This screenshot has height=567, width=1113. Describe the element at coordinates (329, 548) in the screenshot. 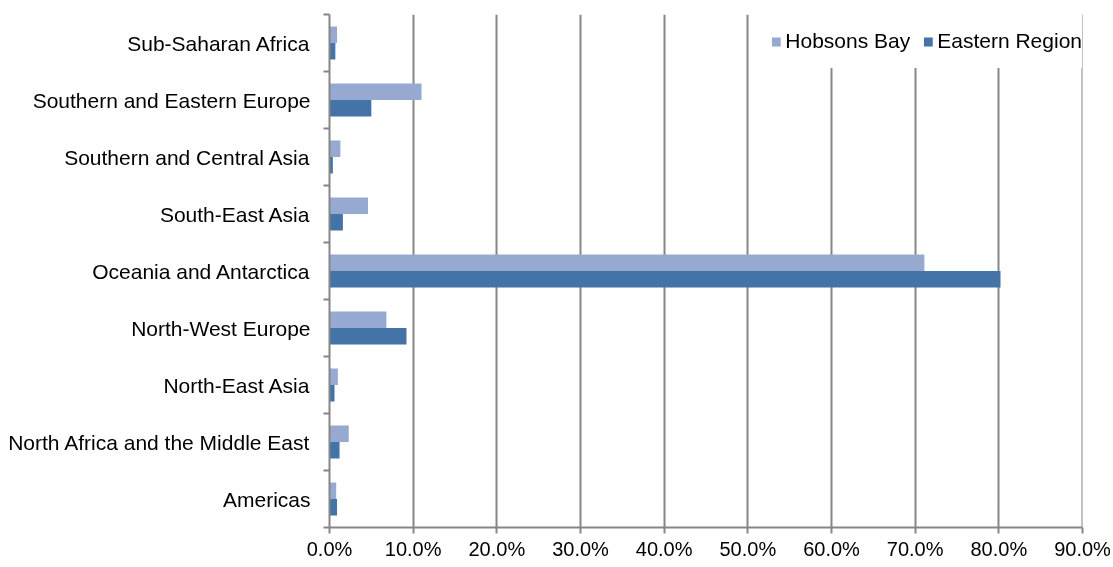

I see `x-tick-label: 0.0%` at that location.